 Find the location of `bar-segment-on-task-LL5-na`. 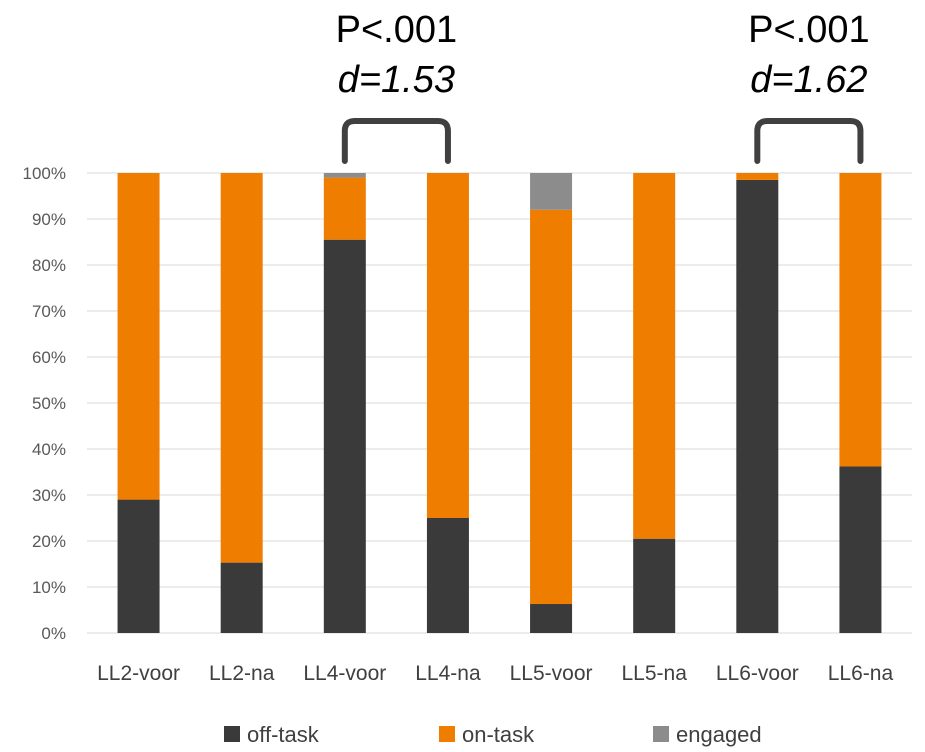

bar-segment-on-task-LL5-na is located at coordinates (654, 356).